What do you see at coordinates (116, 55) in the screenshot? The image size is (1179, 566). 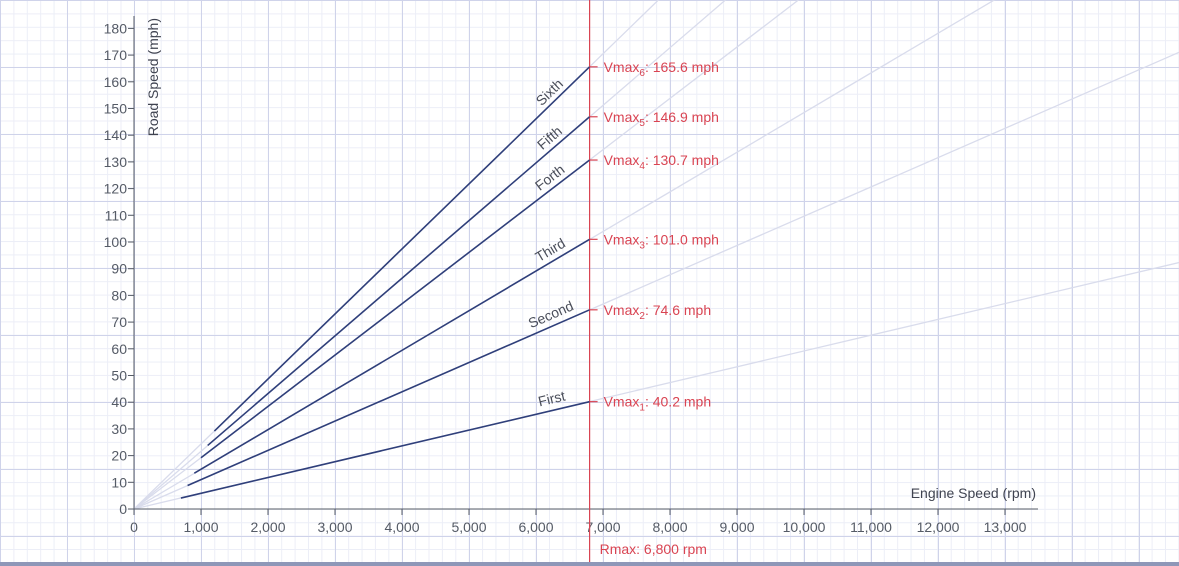 I see `y-tick-label: 170` at bounding box center [116, 55].